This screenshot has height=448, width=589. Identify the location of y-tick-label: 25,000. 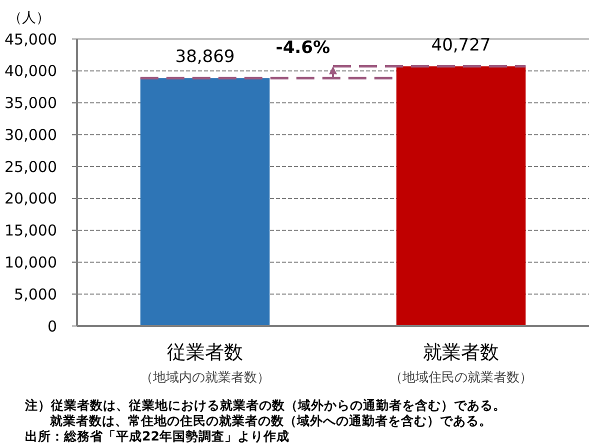
(30, 167).